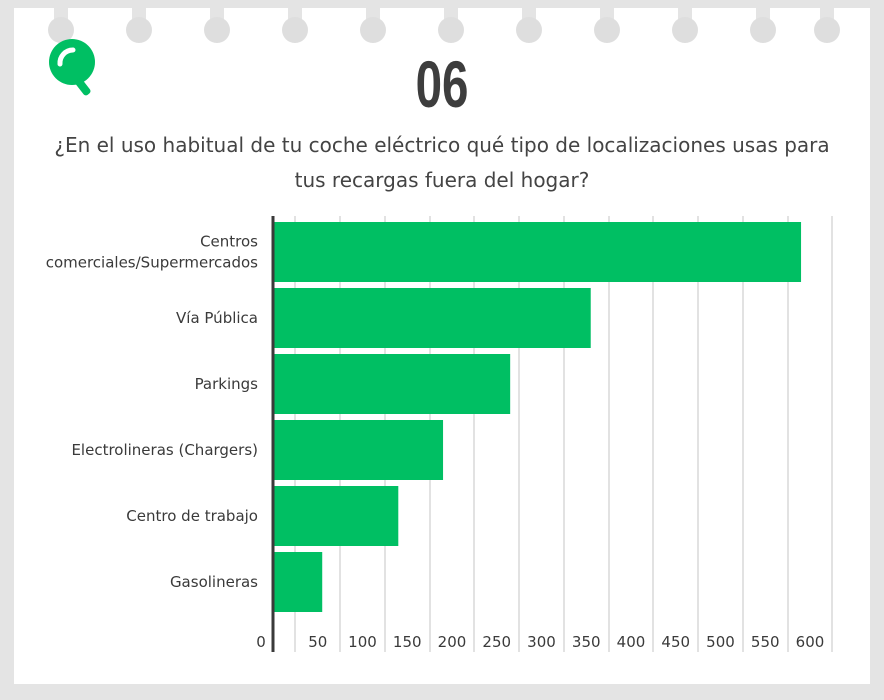 This screenshot has width=884, height=700. I want to click on x-tick-labels: 0 50 100 150 200 250 300 350 400 450 500 550 600, so click(540, 642).